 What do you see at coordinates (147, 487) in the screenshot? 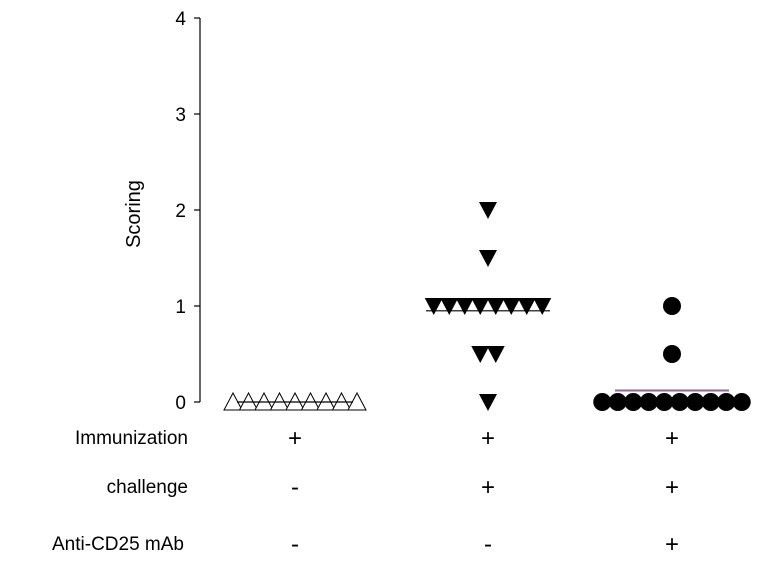
I see `condition-label: challenge` at bounding box center [147, 487].